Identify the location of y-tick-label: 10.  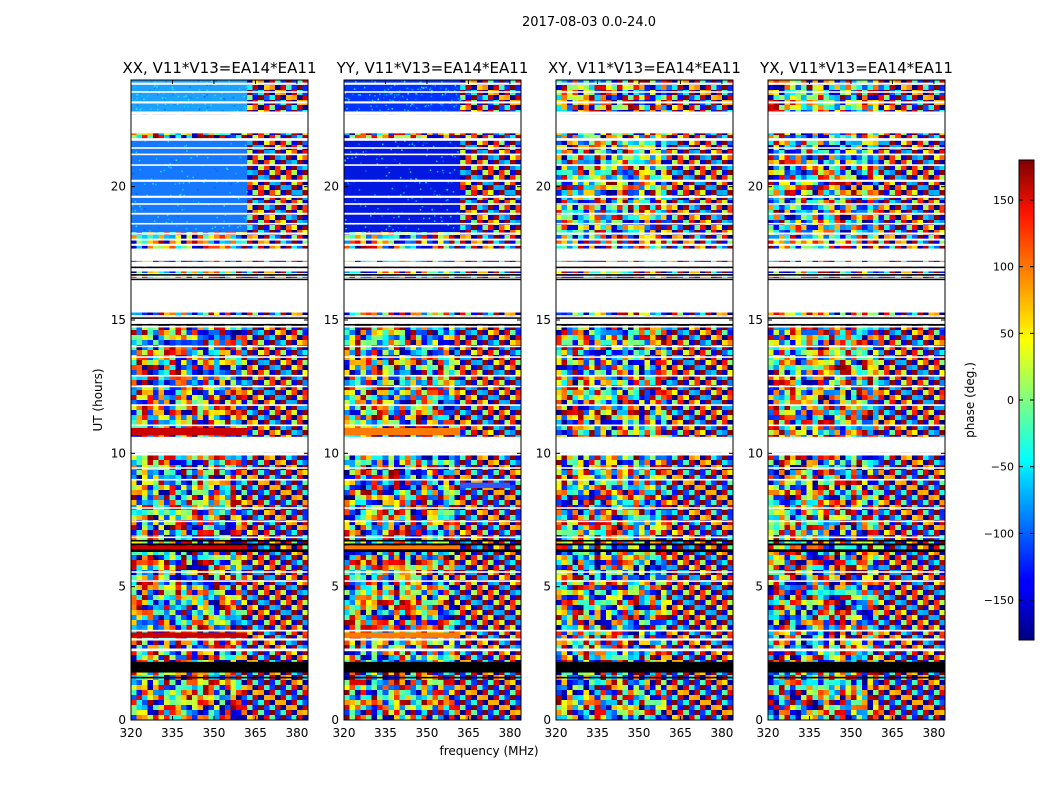
(755, 453).